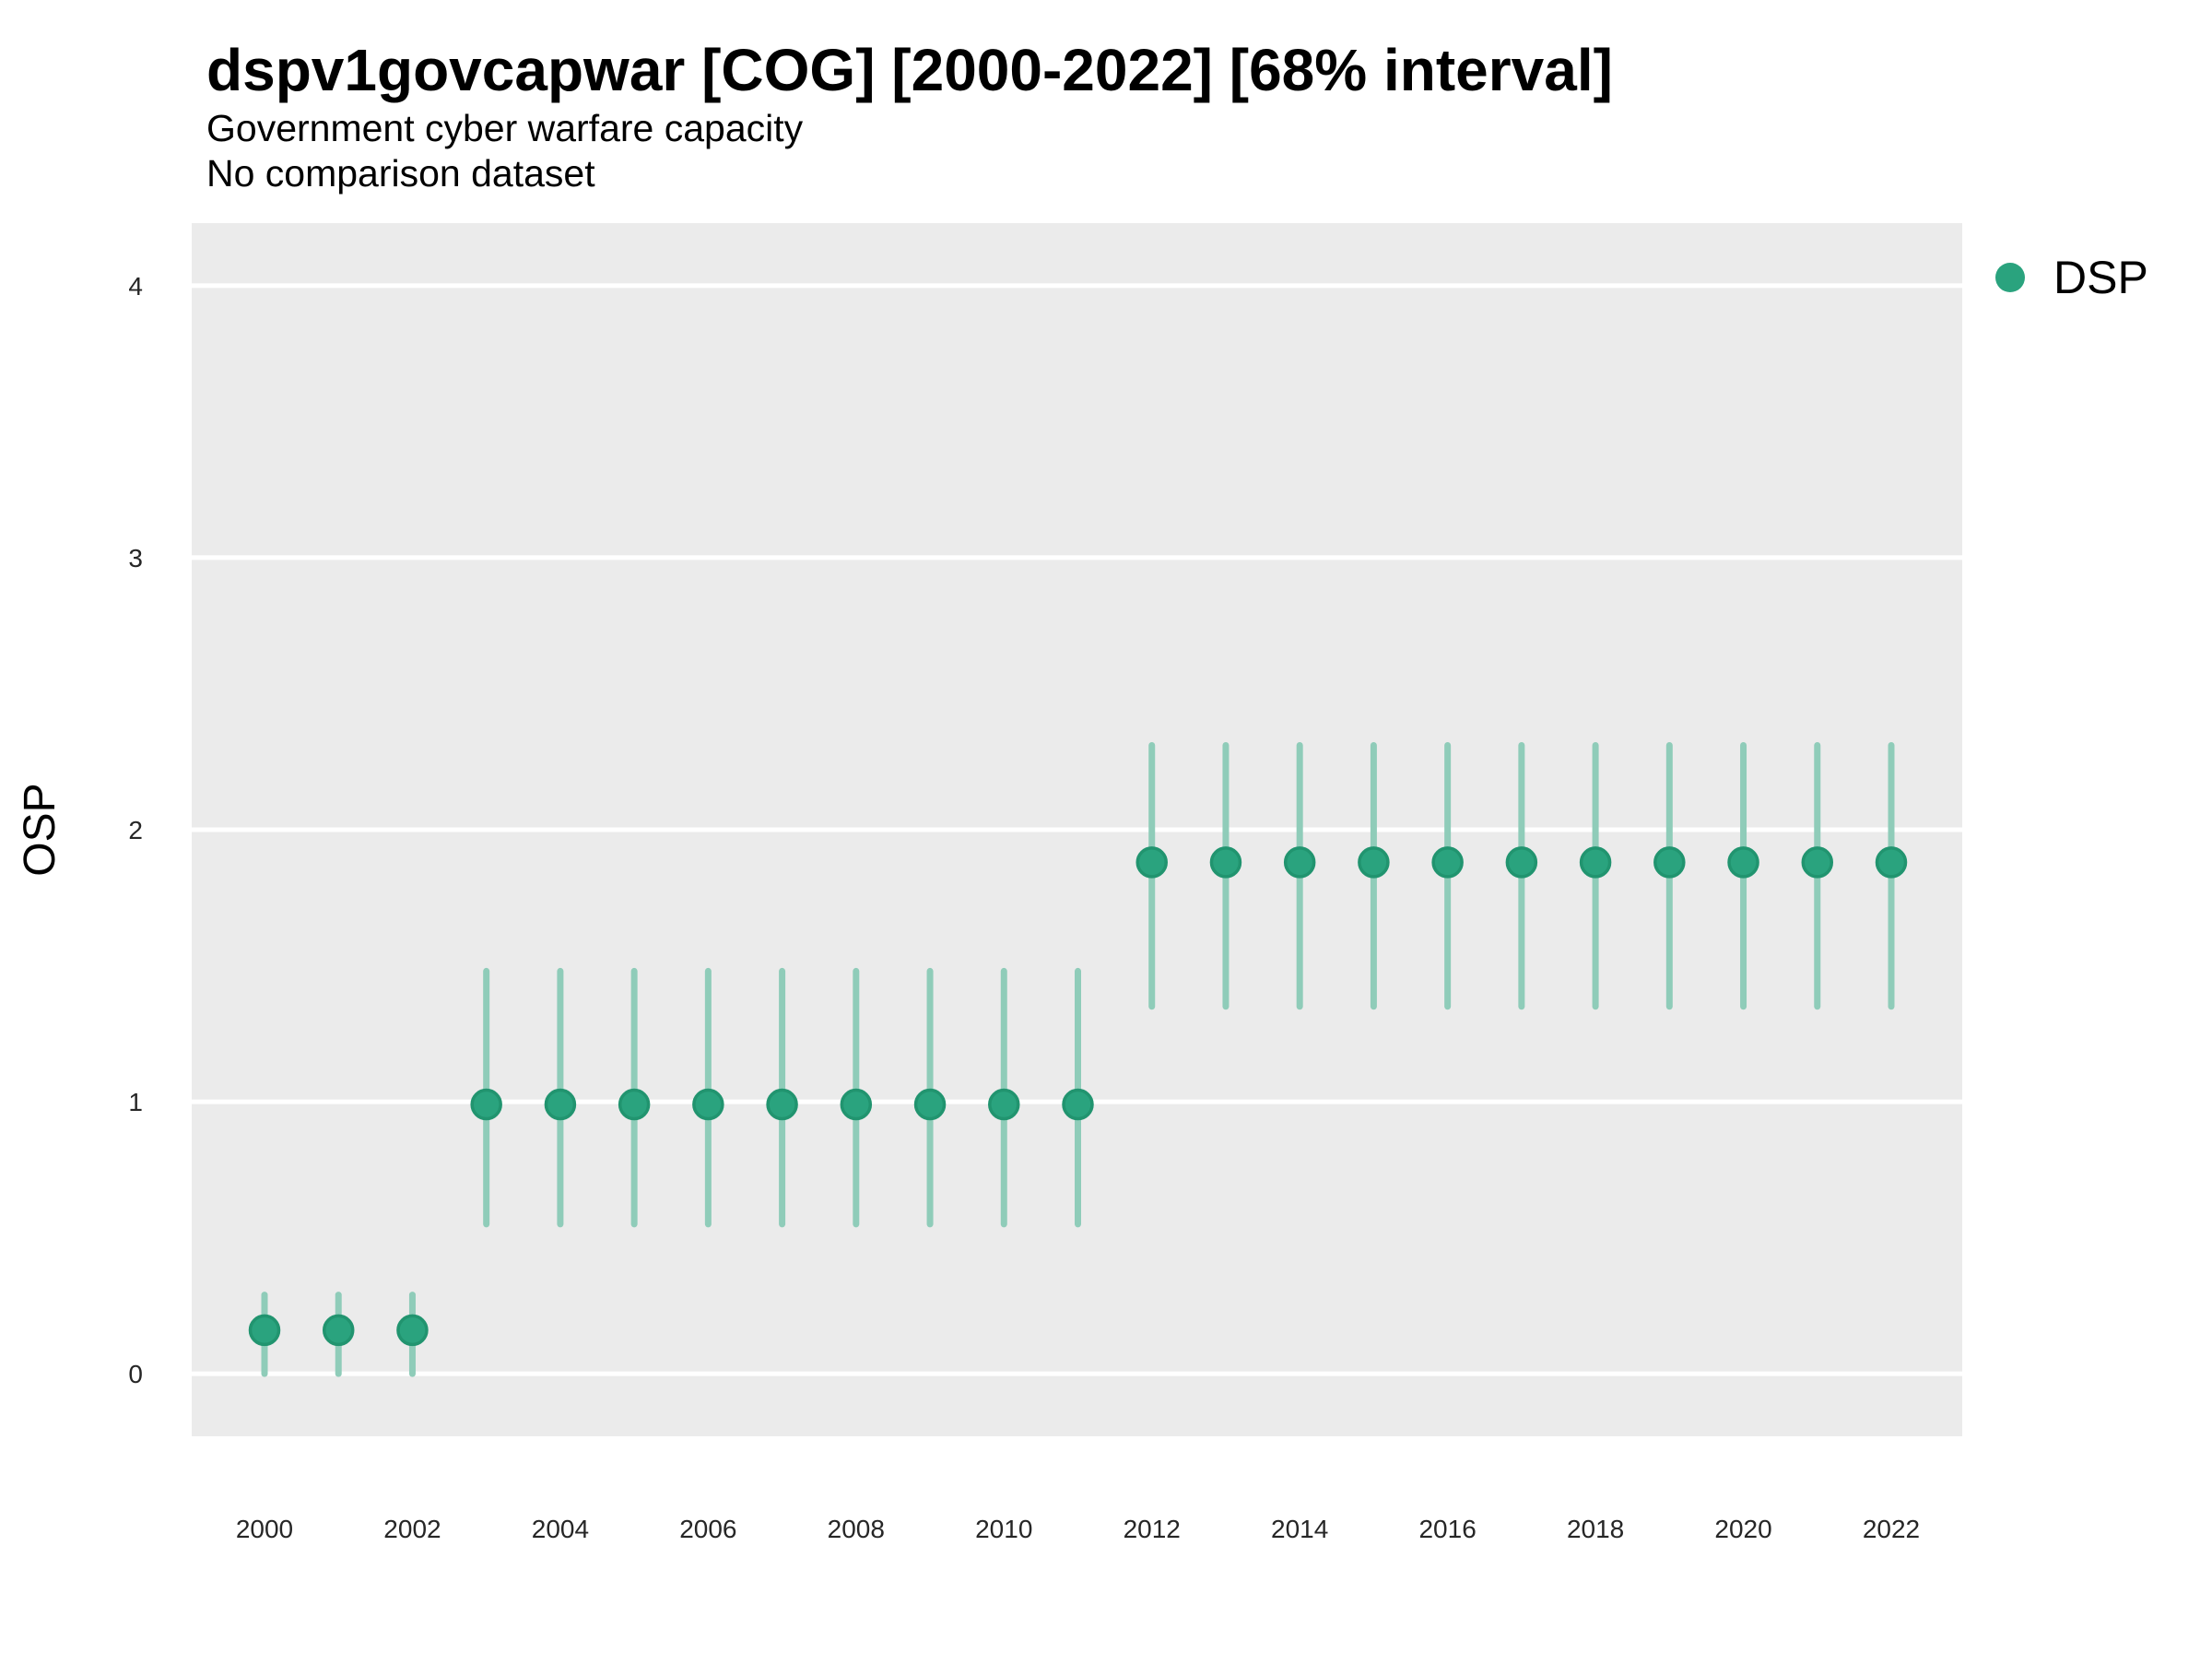 The image size is (2212, 1664). What do you see at coordinates (486, 1104) in the screenshot?
I see `point-2003` at bounding box center [486, 1104].